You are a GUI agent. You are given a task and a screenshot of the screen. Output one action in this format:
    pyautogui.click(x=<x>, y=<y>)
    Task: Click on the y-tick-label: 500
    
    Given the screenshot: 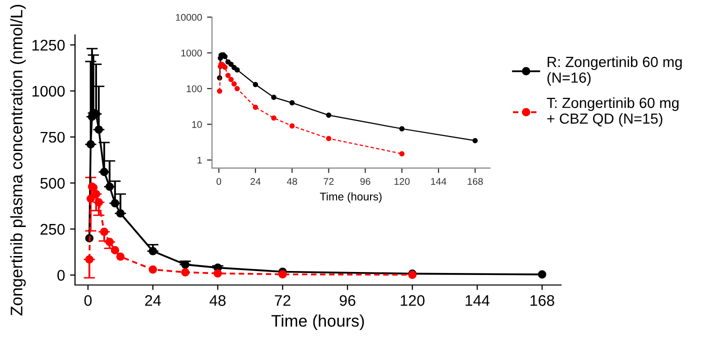 What is the action you would take?
    pyautogui.click(x=52, y=183)
    